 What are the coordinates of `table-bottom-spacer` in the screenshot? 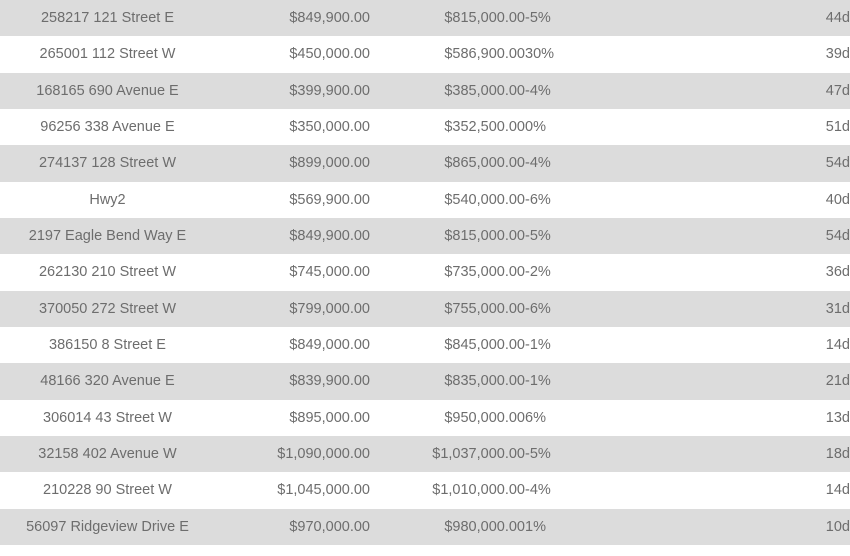 It's located at (425, 550).